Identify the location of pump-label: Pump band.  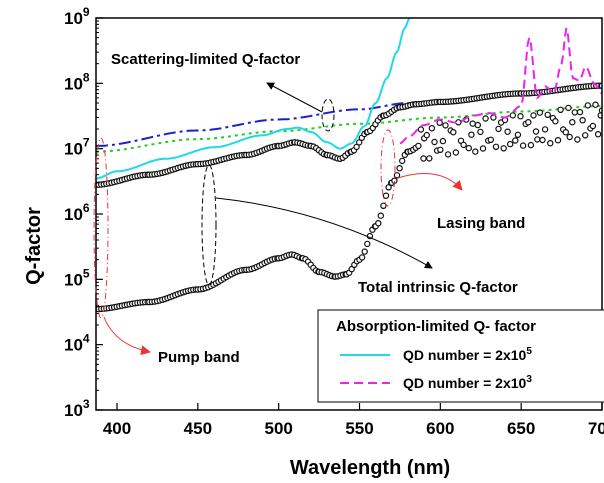
(199, 357).